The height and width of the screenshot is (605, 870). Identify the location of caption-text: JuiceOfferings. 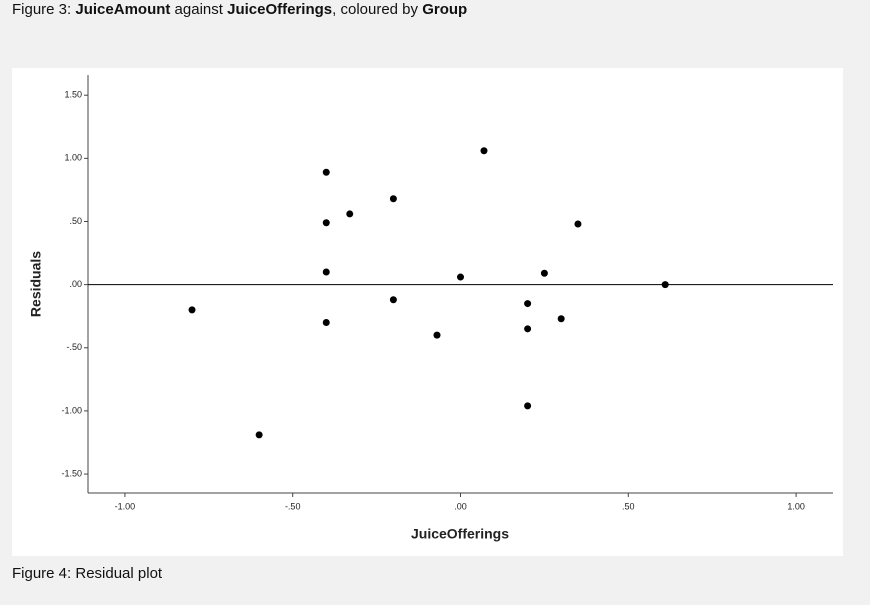
(280, 9).